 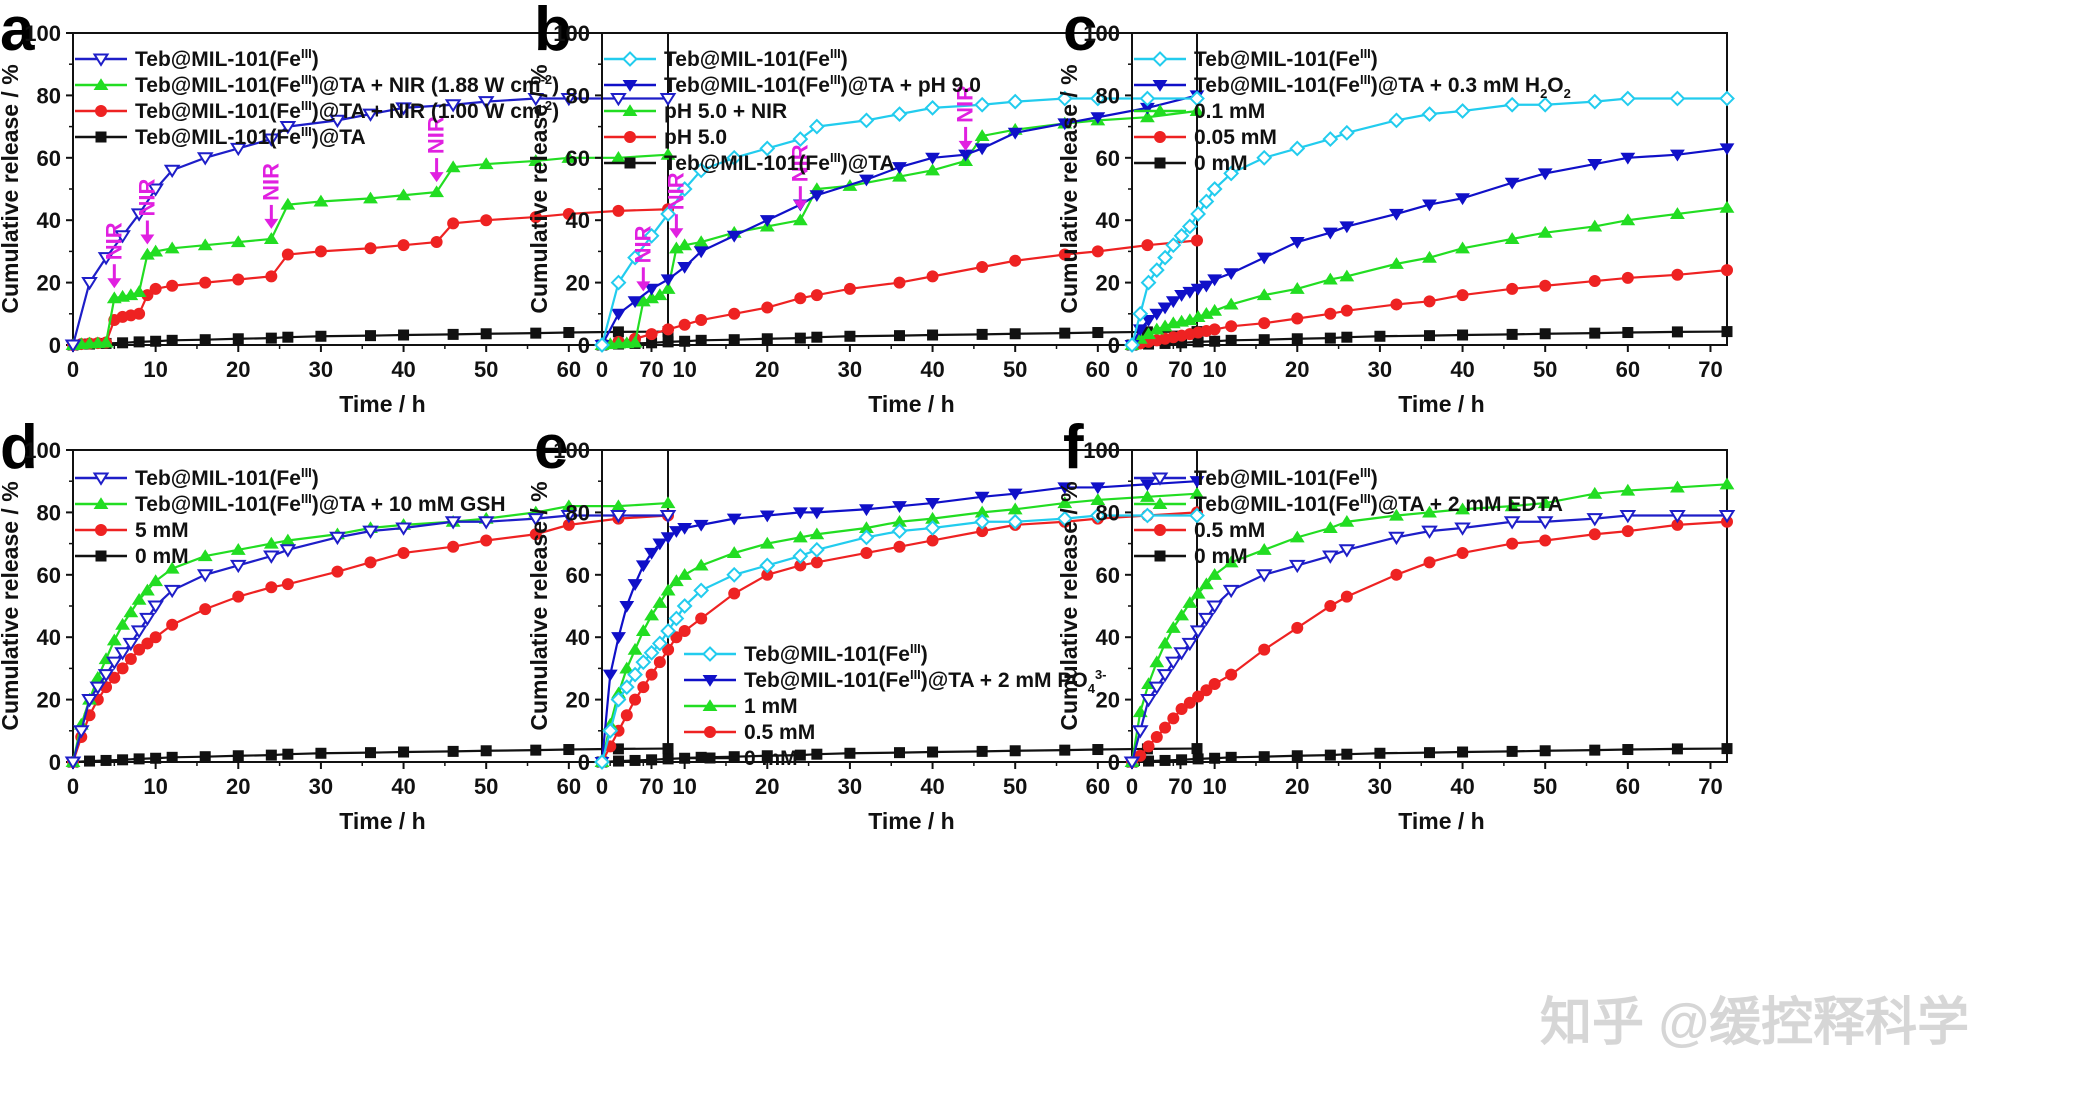 What do you see at coordinates (403, 786) in the screenshot?
I see `x-tick-label: 40` at bounding box center [403, 786].